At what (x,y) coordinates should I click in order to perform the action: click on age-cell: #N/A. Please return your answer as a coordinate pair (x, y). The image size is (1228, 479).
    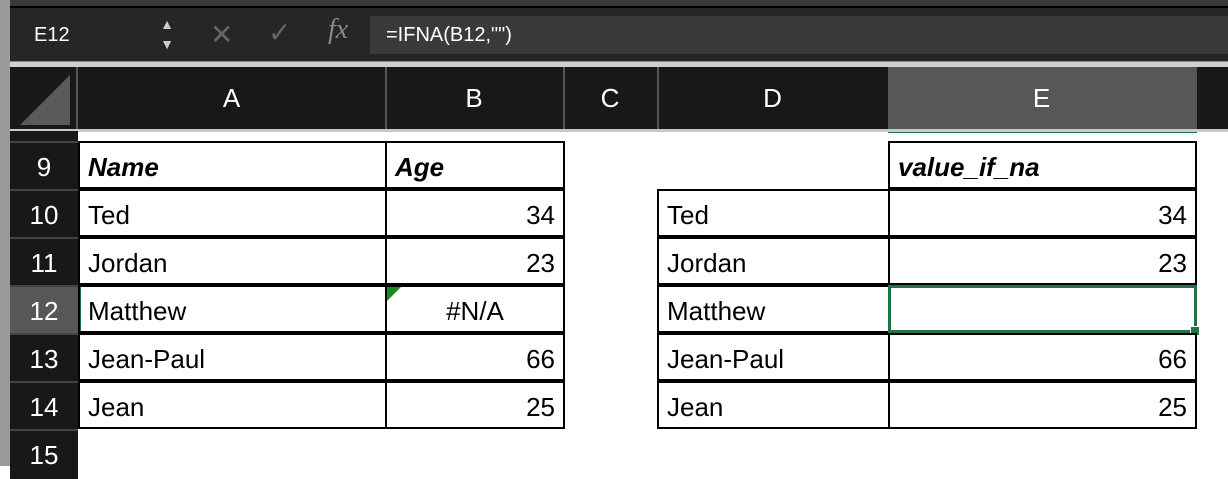
    Looking at the image, I should click on (475, 309).